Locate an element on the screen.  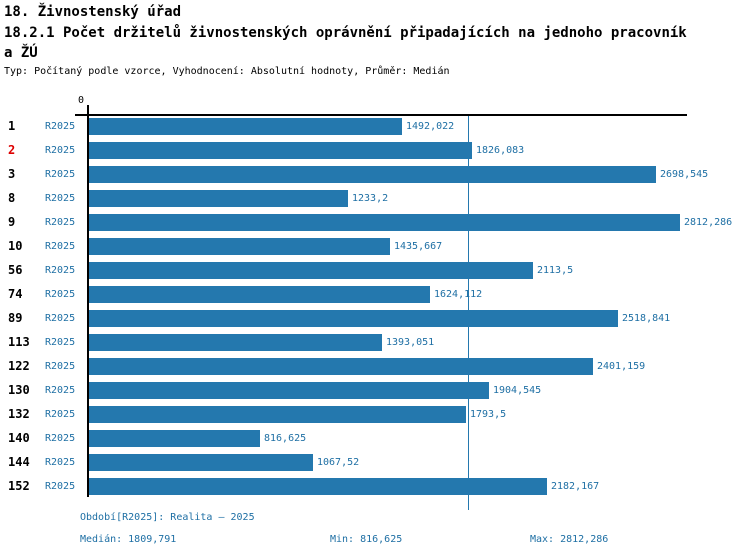
max-stat: Max: 2812,286 is located at coordinates (569, 539).